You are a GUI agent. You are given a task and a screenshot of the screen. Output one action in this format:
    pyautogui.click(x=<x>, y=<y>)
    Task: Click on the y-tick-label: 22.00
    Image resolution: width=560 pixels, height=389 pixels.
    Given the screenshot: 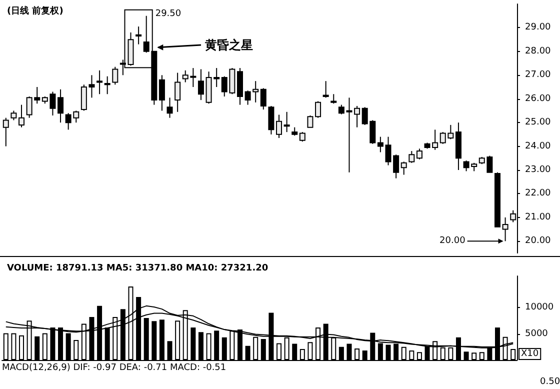 What is the action you would take?
    pyautogui.click(x=538, y=193)
    